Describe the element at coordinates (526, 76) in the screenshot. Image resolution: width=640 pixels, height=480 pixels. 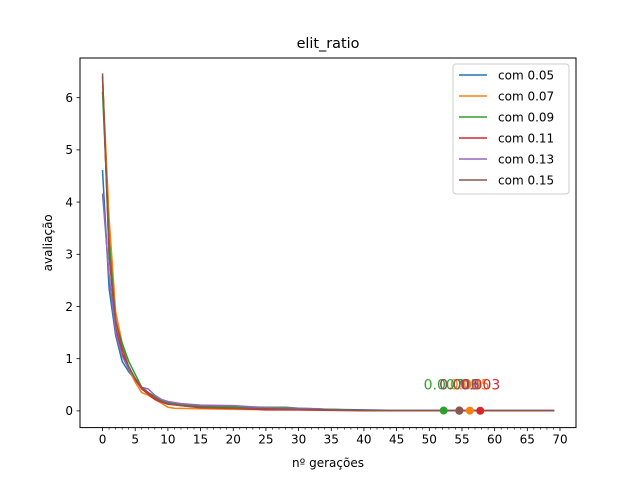
I see `legend-label-0: com 0.05` at that location.